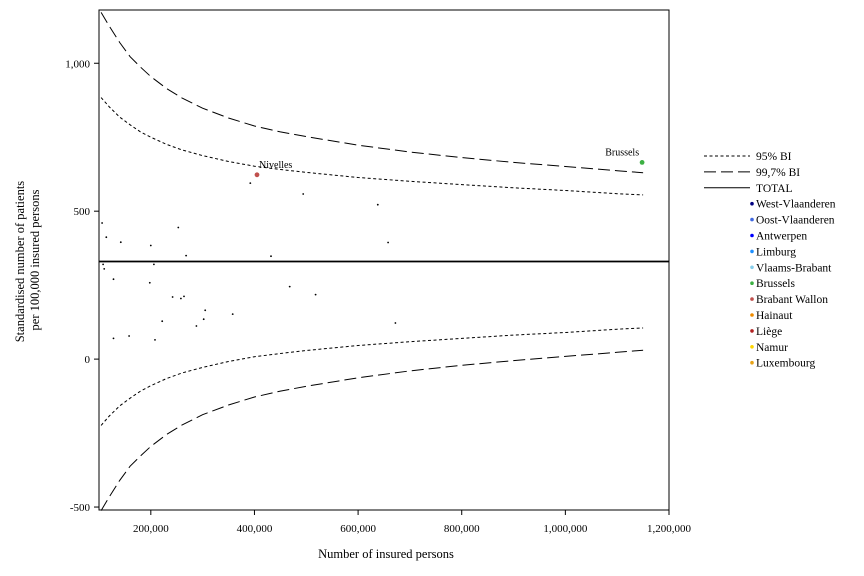  Describe the element at coordinates (642, 162) in the screenshot. I see `point-brussels` at that location.